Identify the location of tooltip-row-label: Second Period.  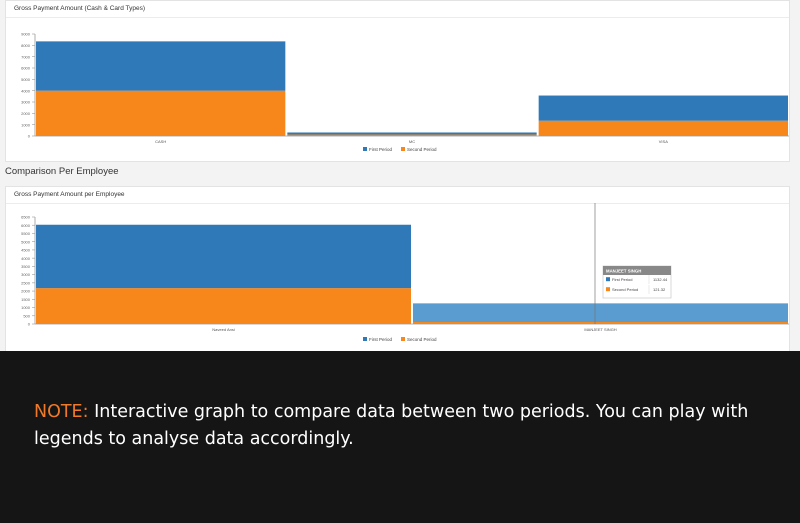
(625, 289).